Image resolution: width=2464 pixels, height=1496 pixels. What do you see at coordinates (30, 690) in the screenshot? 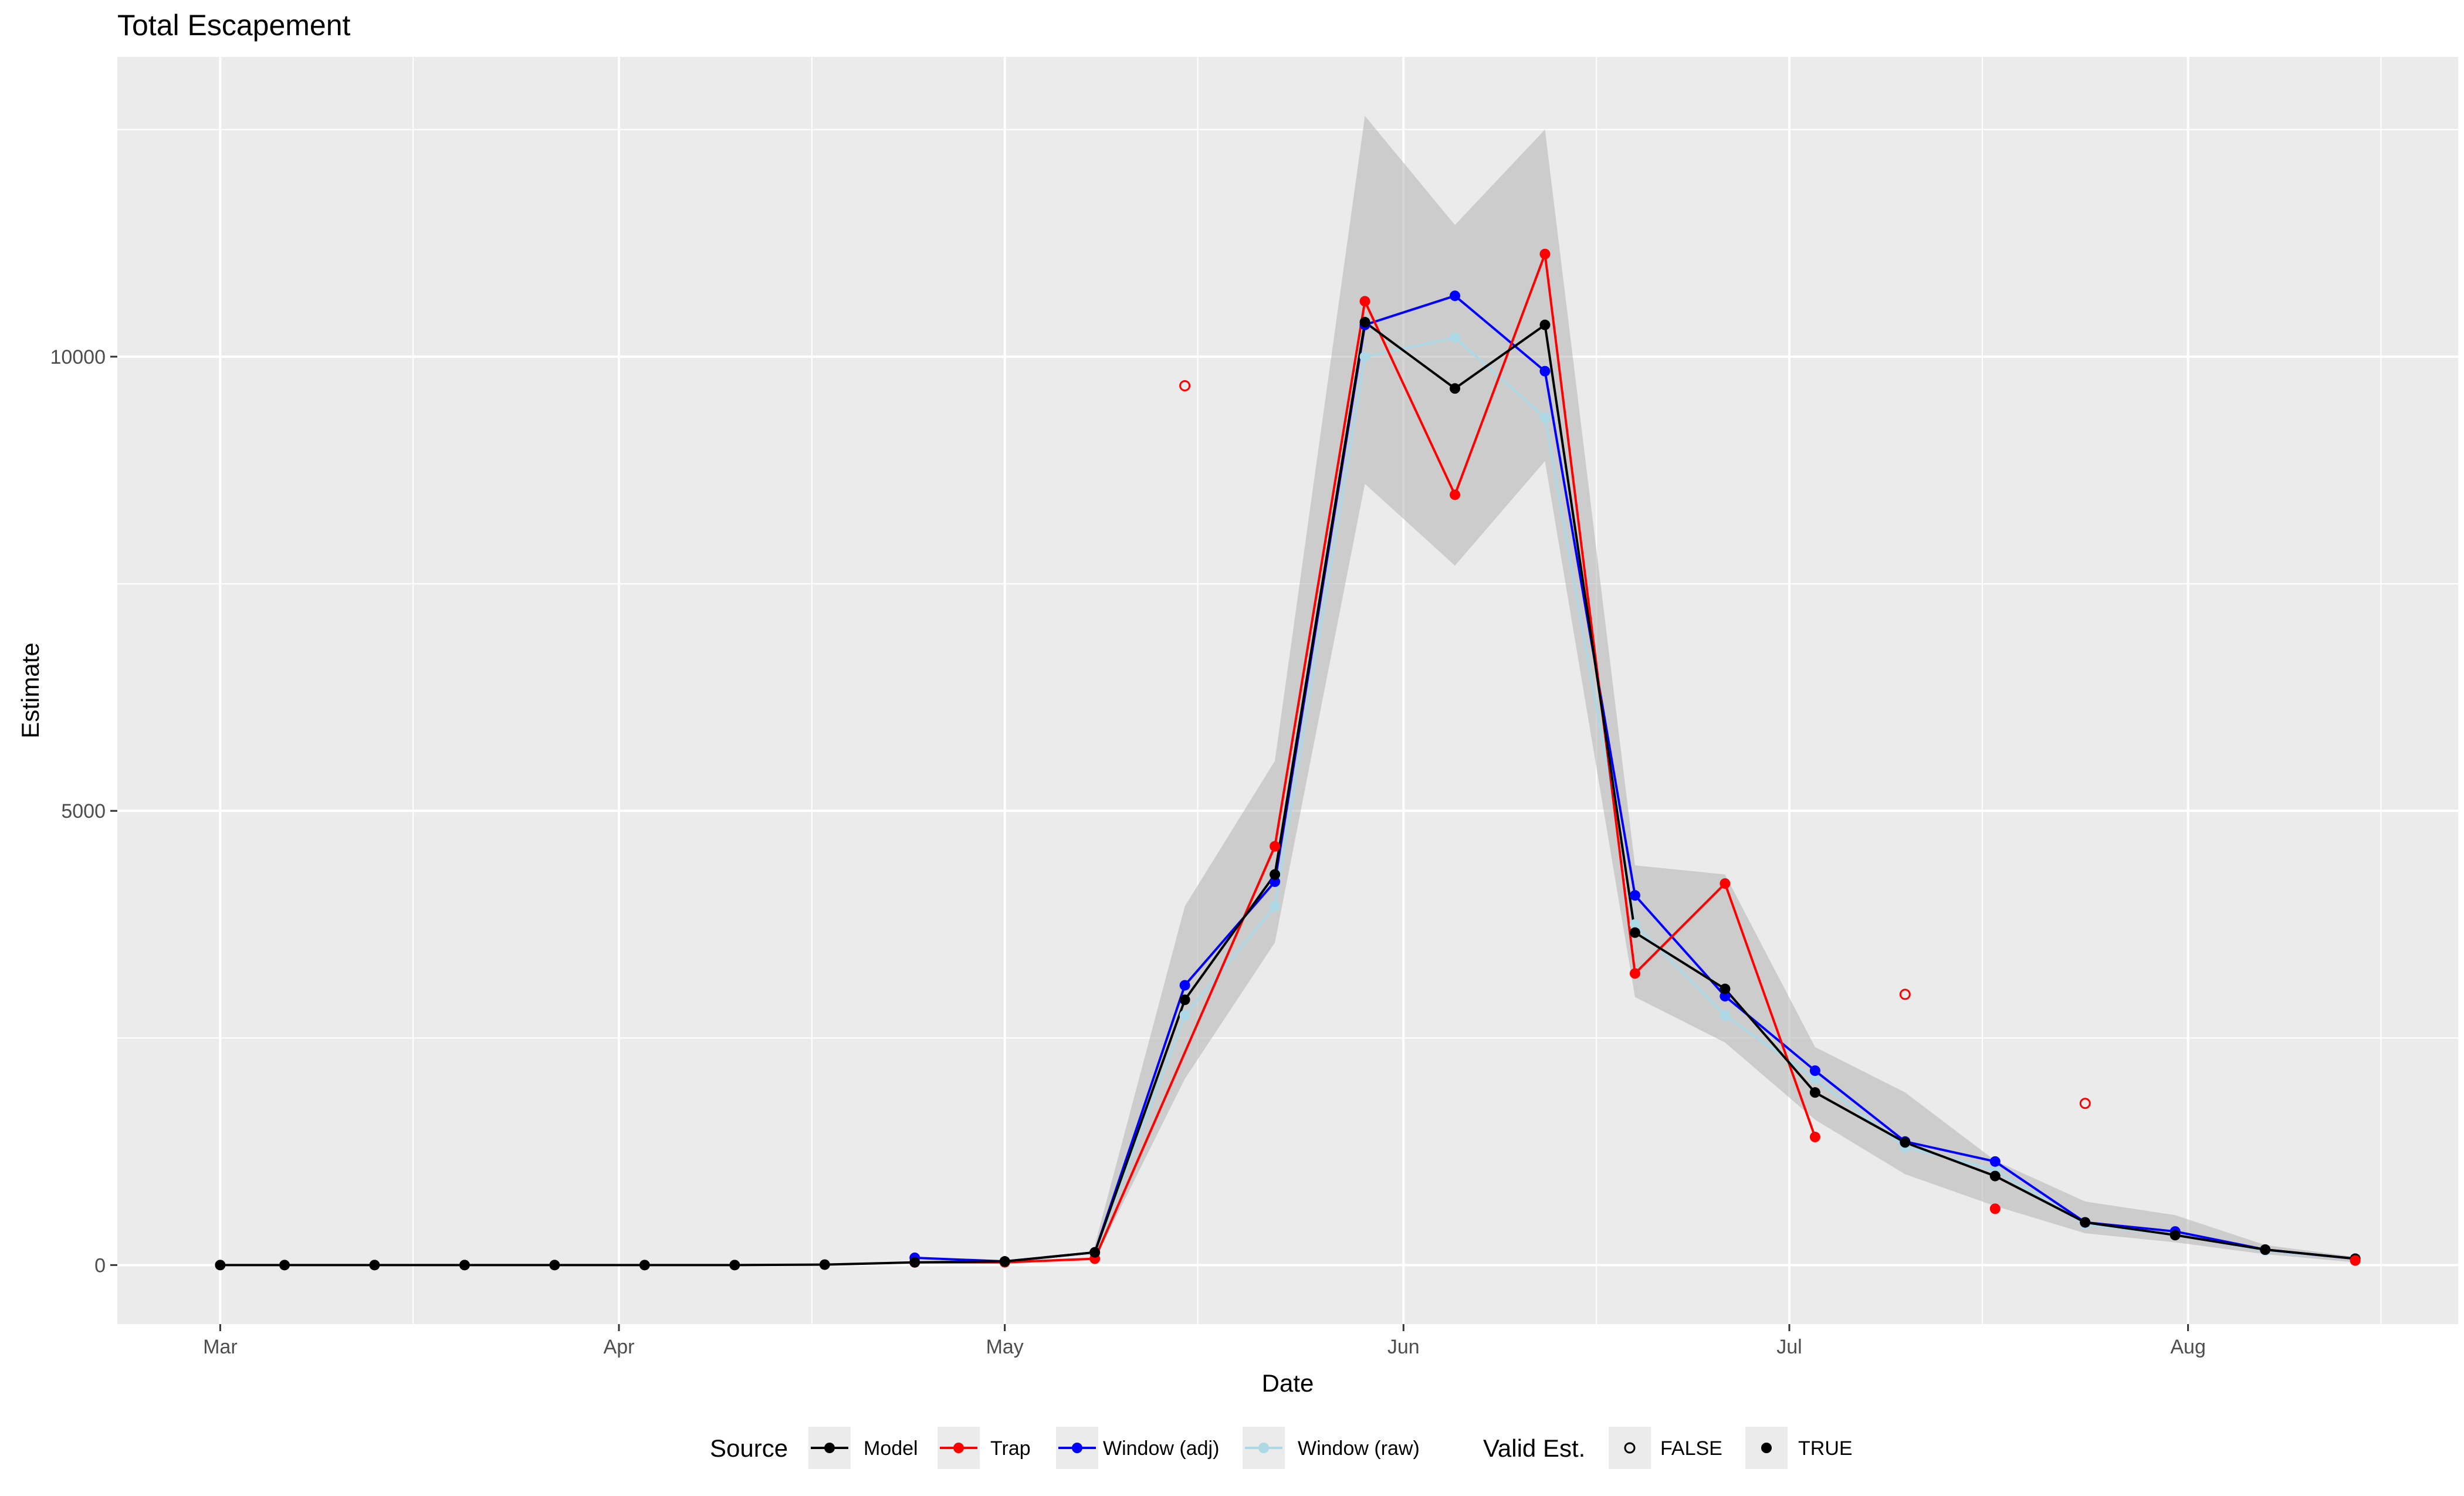
I see `y-axis-label: Estimate` at bounding box center [30, 690].